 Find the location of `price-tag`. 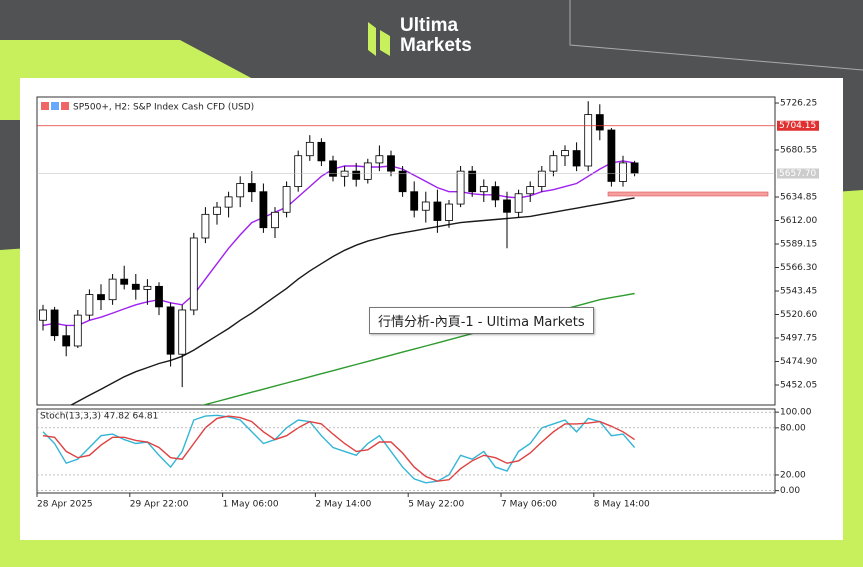

price-tag is located at coordinates (798, 173).